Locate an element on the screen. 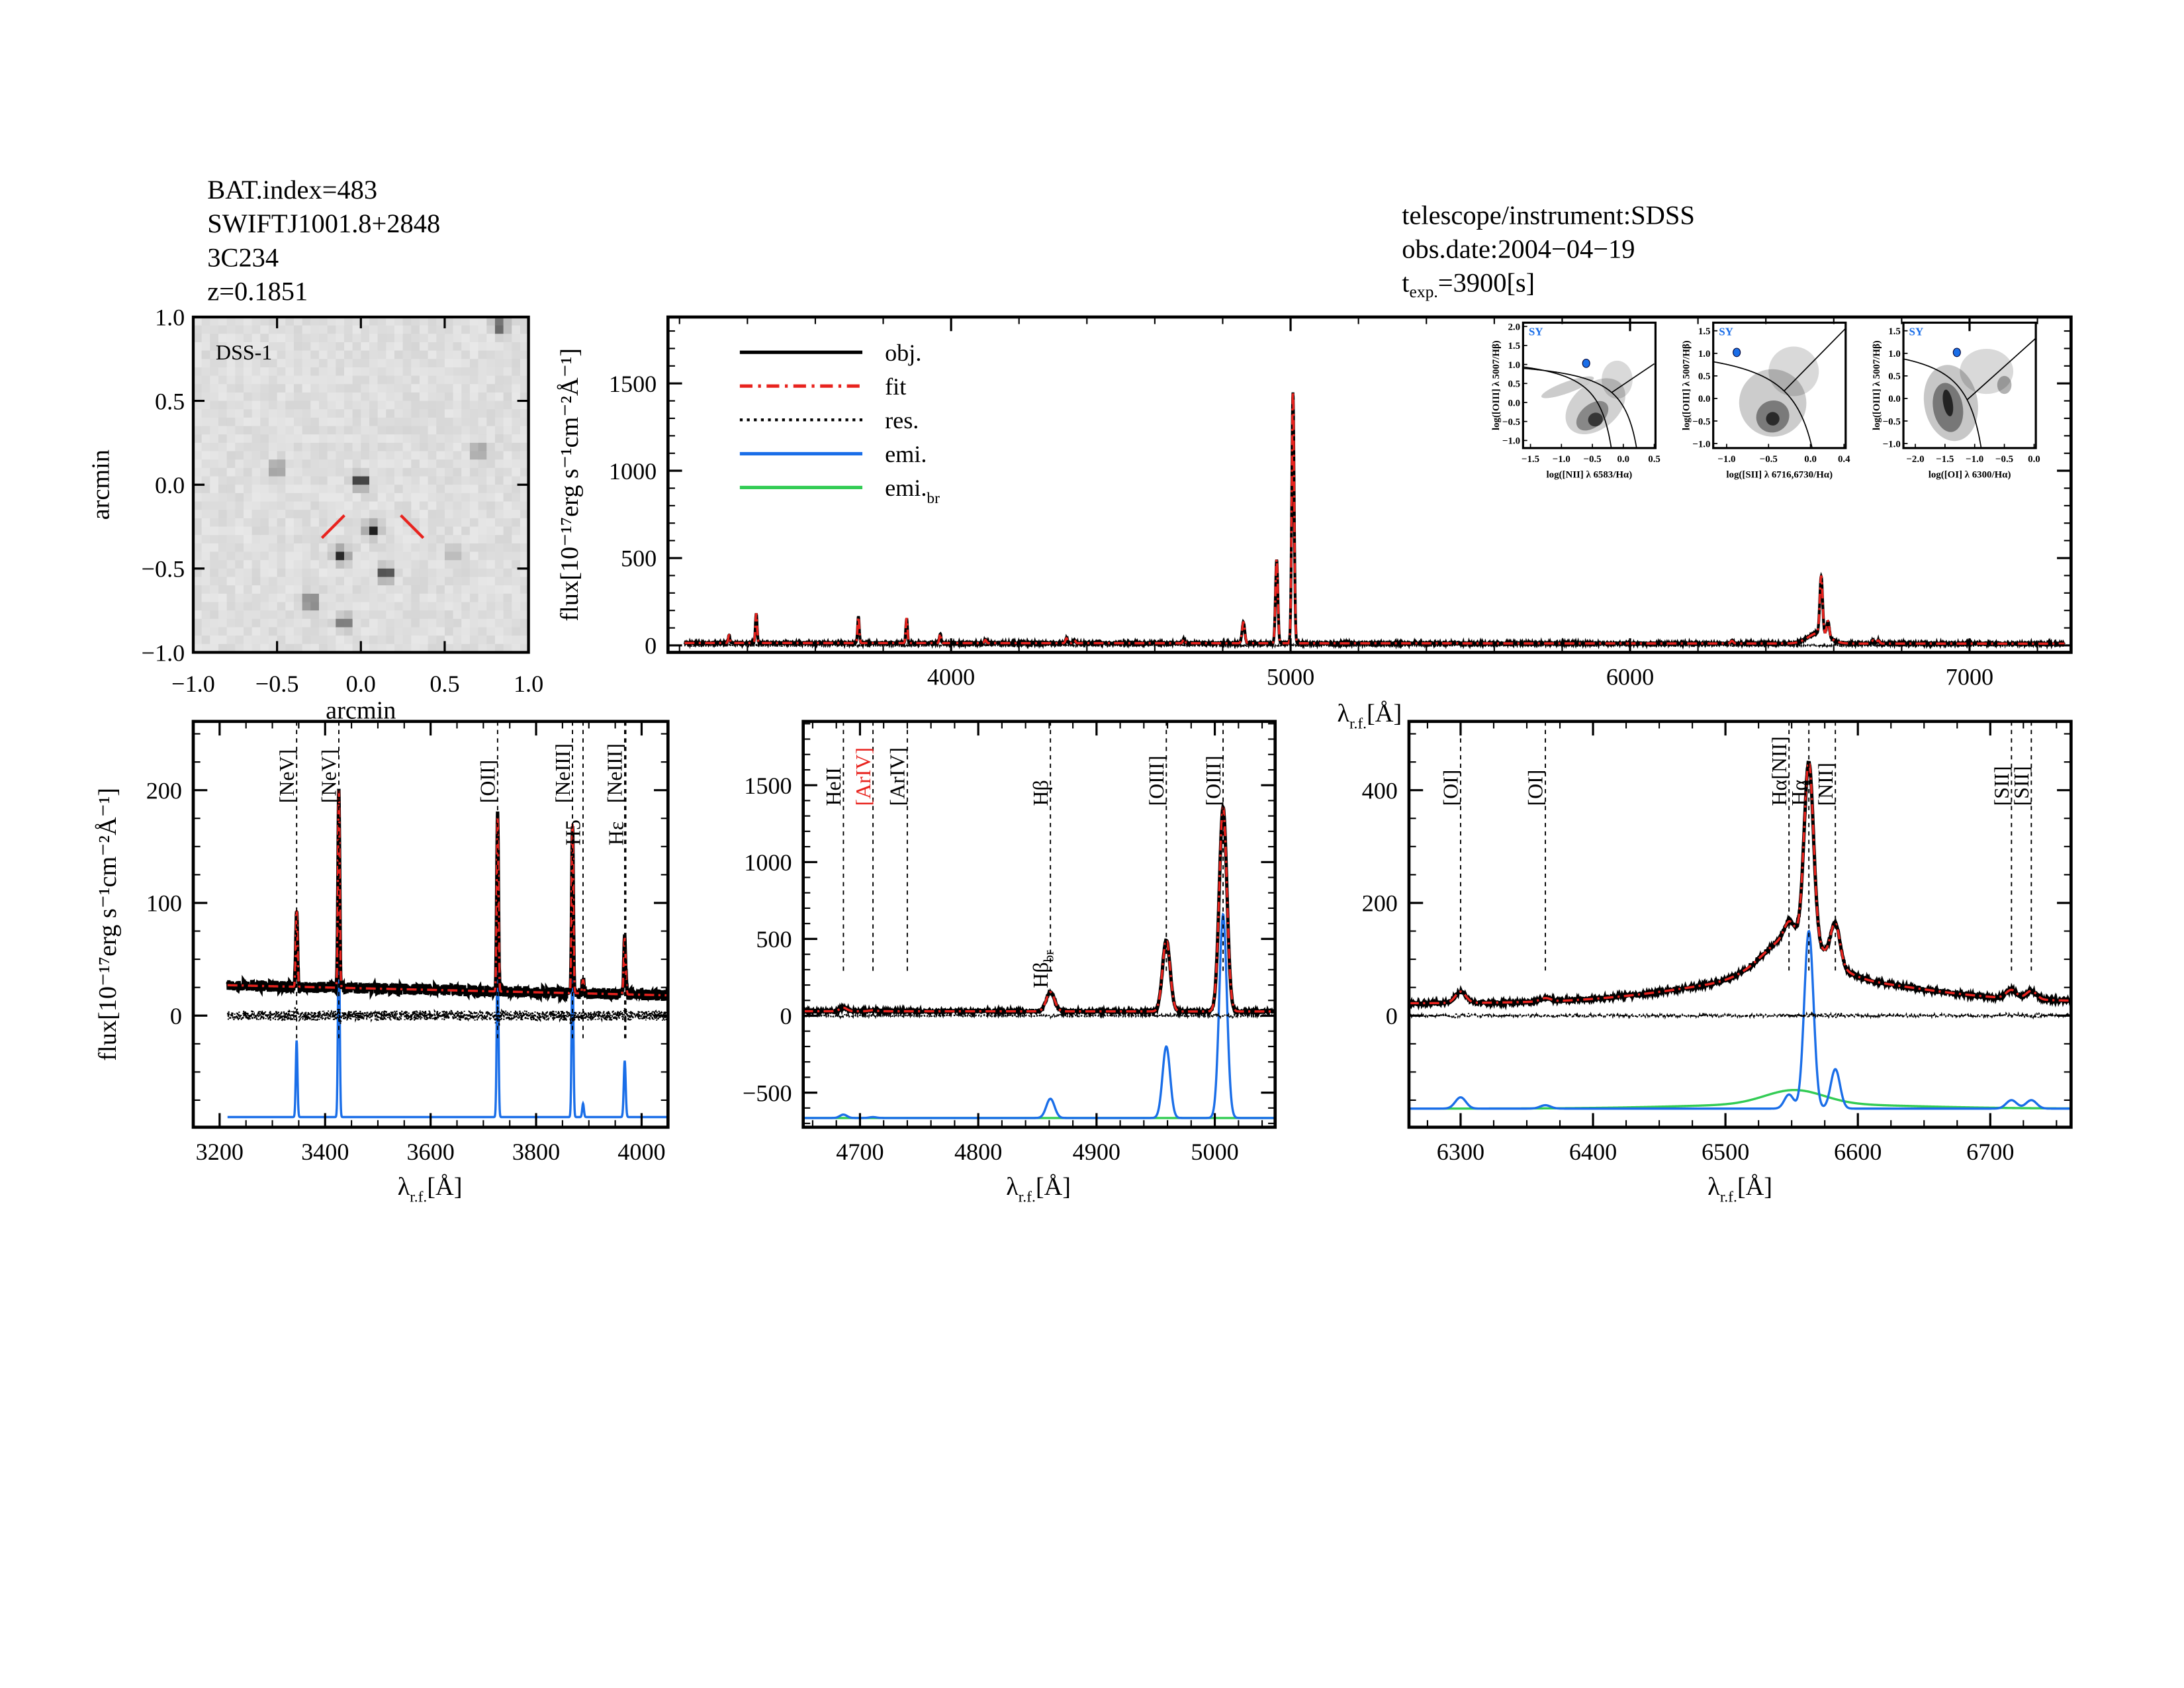 The width and height of the screenshot is (2184, 1688). plot-frame is located at coordinates (1740, 924).